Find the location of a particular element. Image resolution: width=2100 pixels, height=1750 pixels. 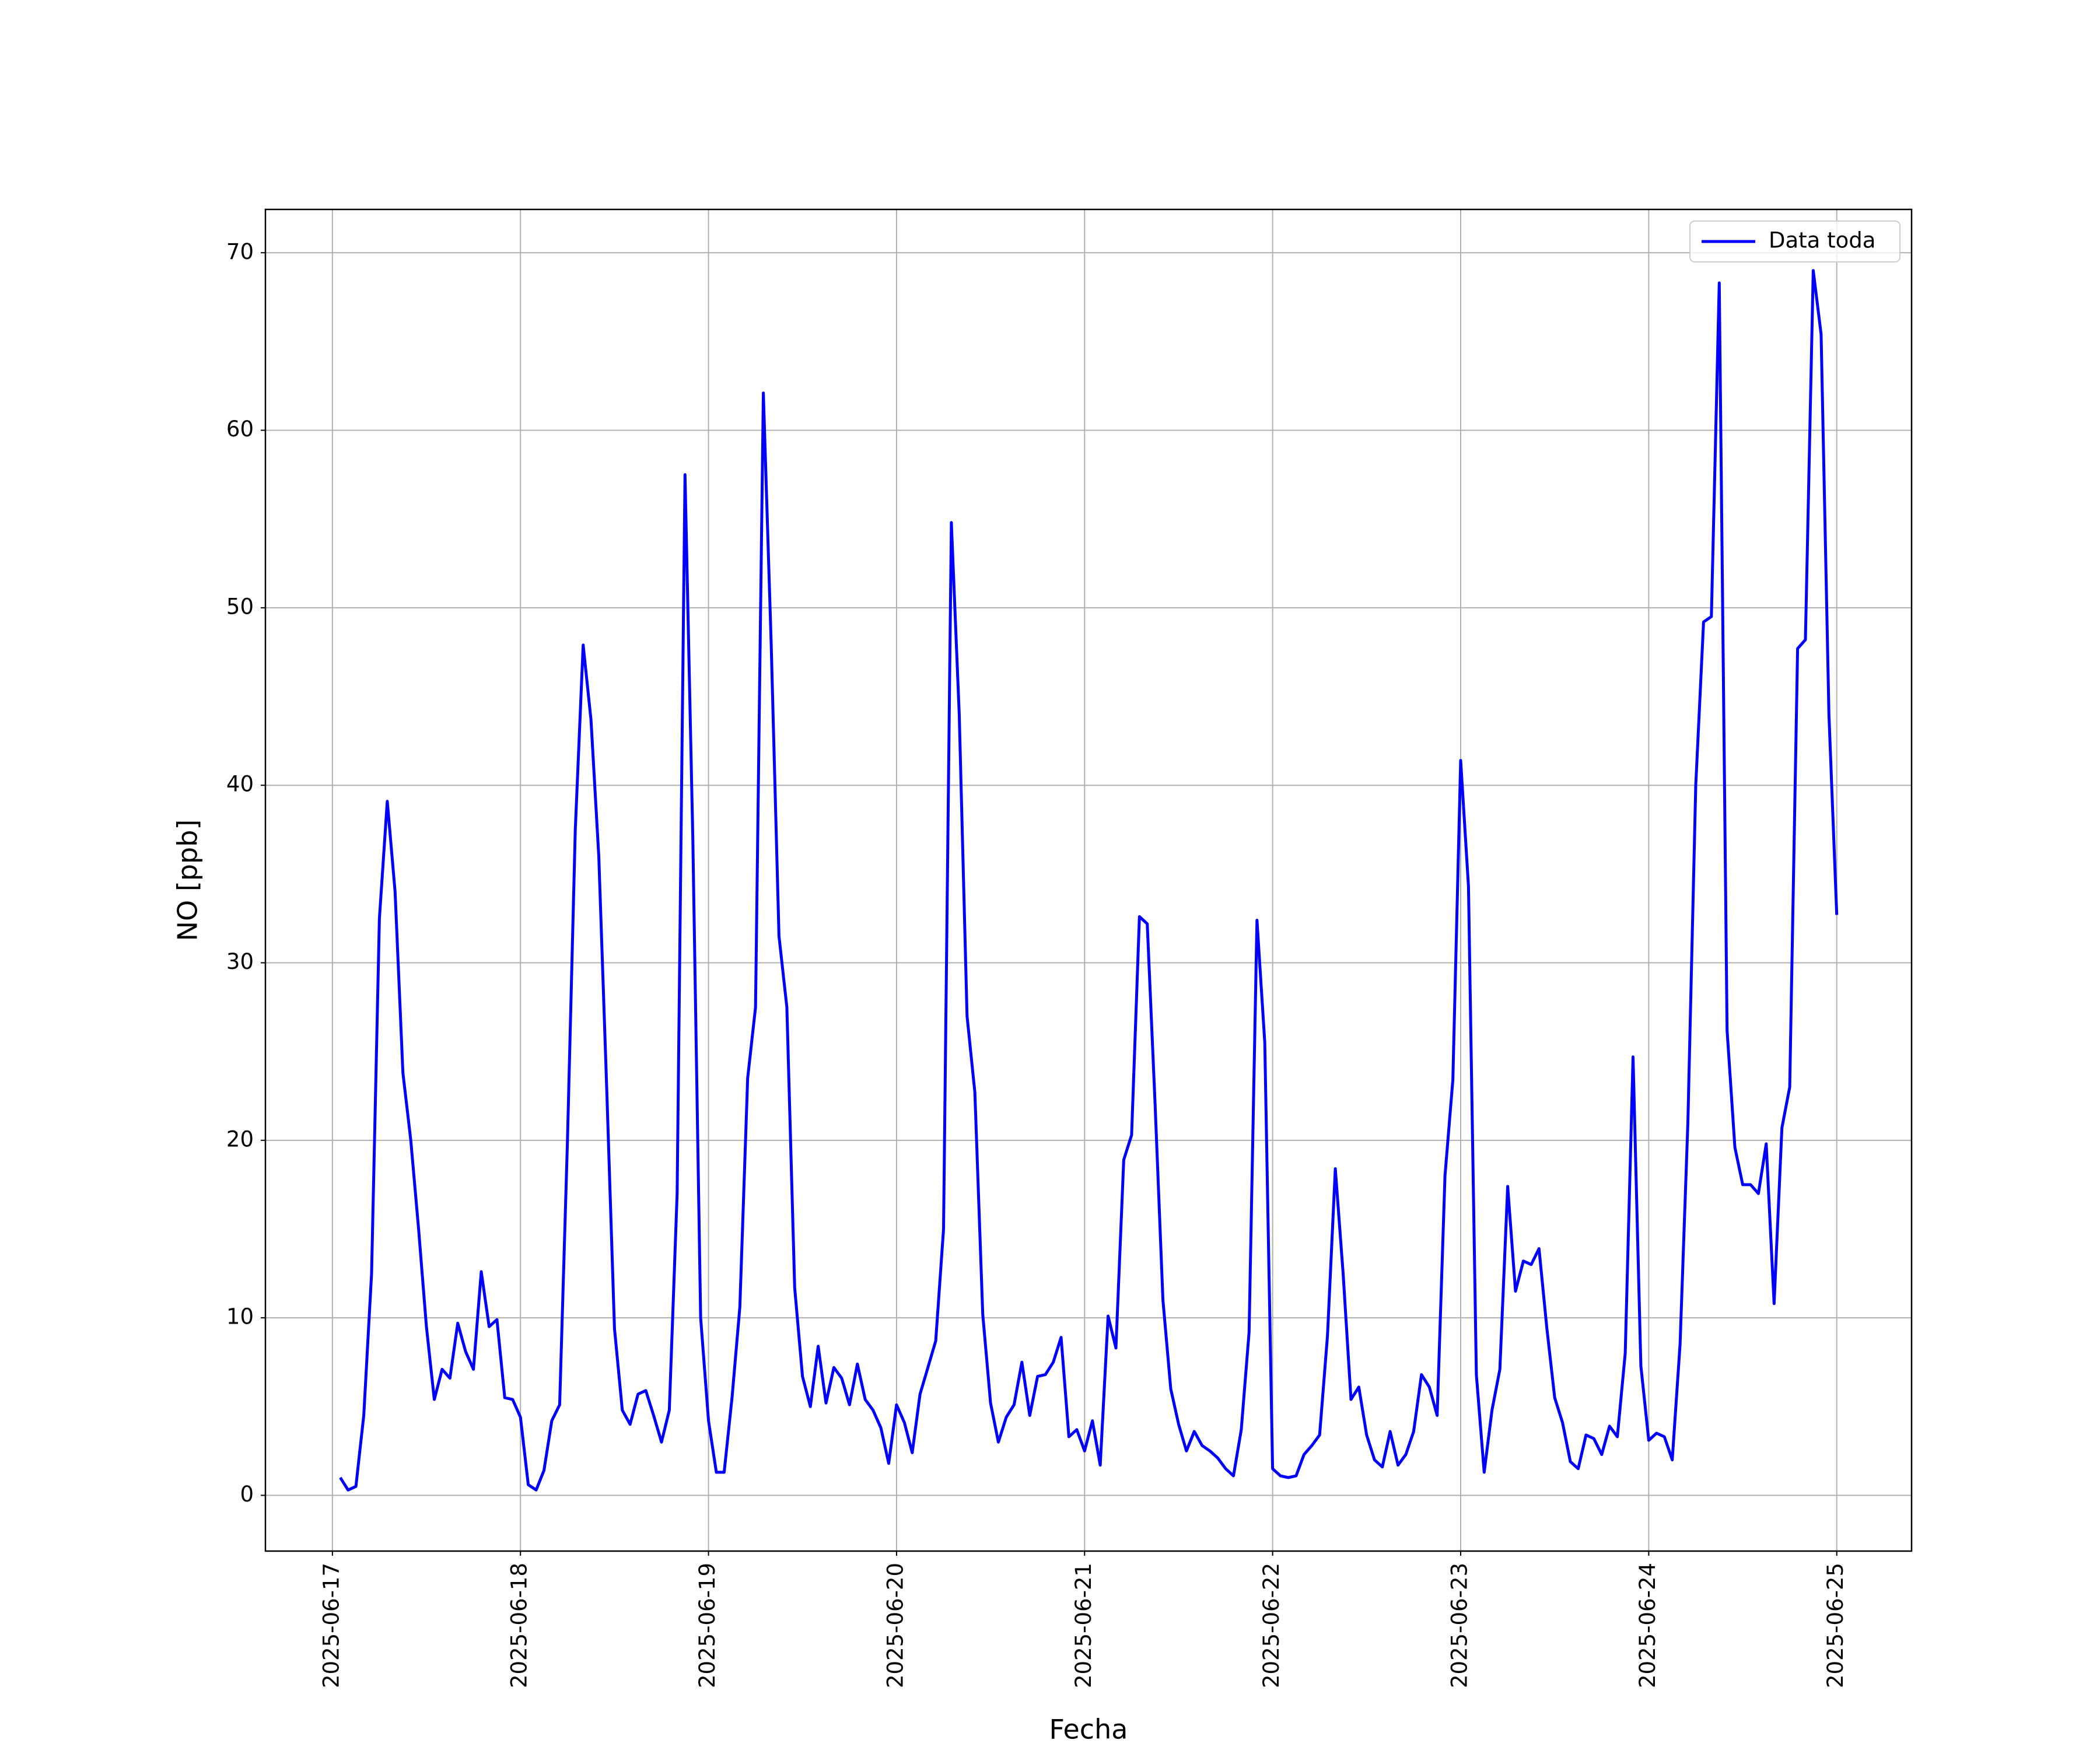

y-tick-label: 50 is located at coordinates (240, 606).